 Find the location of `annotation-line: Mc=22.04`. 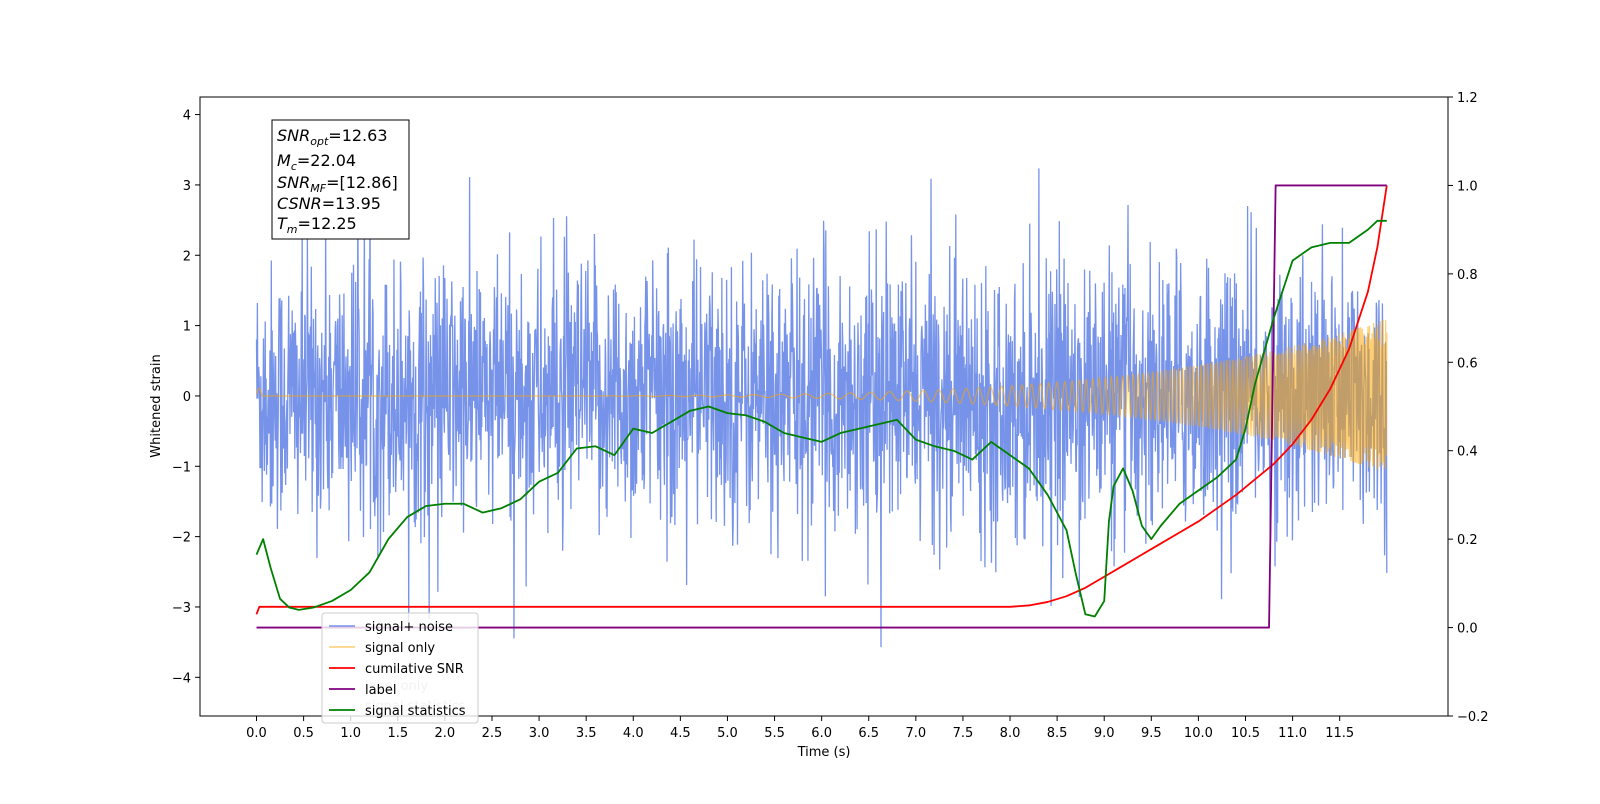

annotation-line: Mc=22.04 is located at coordinates (316, 162).